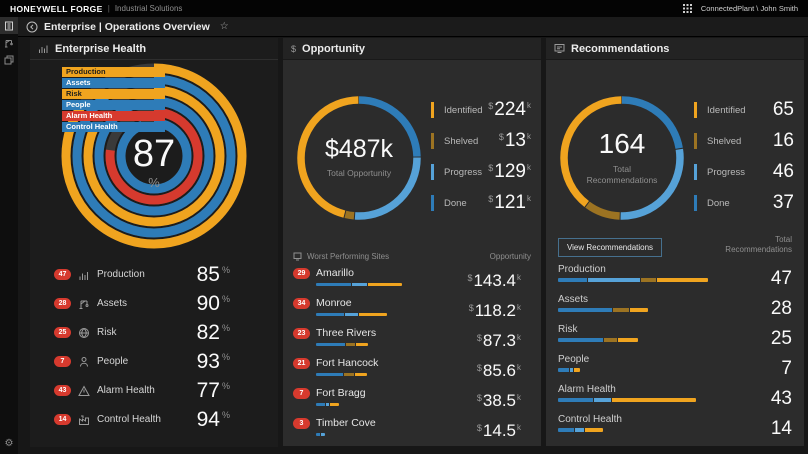 The width and height of the screenshot is (808, 454). What do you see at coordinates (9, 25) in the screenshot?
I see `sidebar-item-enterprise` at bounding box center [9, 25].